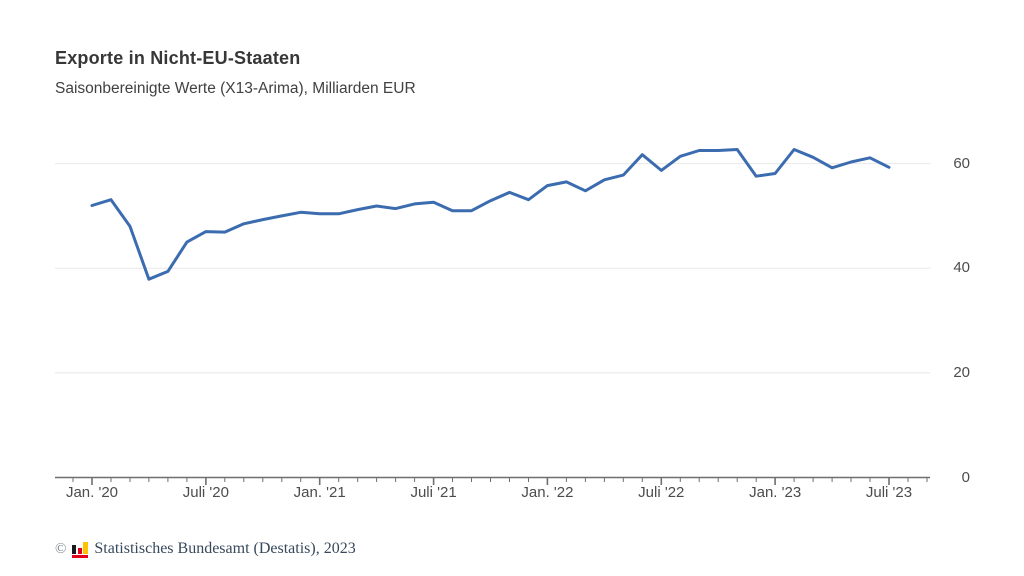 The height and width of the screenshot is (576, 1024). What do you see at coordinates (61, 548) in the screenshot?
I see `copyright-symbol: ©` at bounding box center [61, 548].